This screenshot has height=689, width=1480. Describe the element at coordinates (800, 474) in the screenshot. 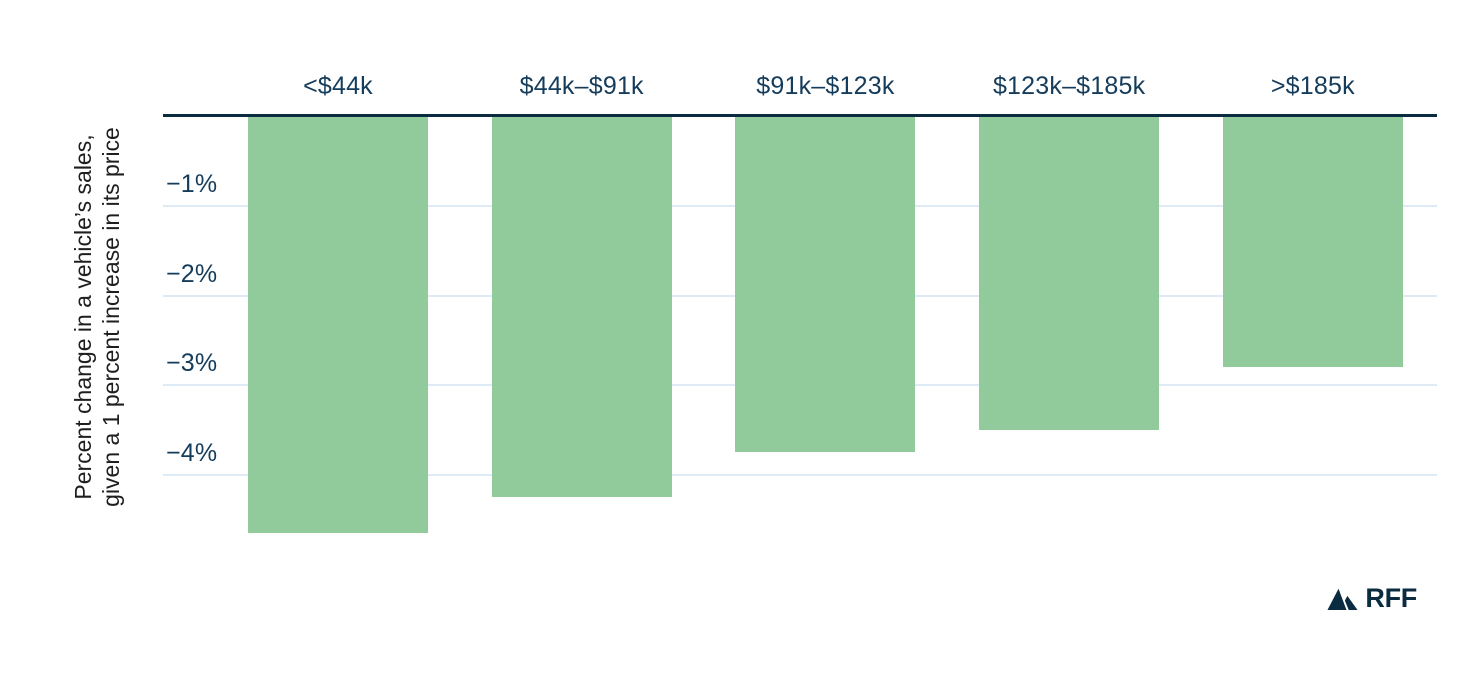

I see `gridline` at that location.